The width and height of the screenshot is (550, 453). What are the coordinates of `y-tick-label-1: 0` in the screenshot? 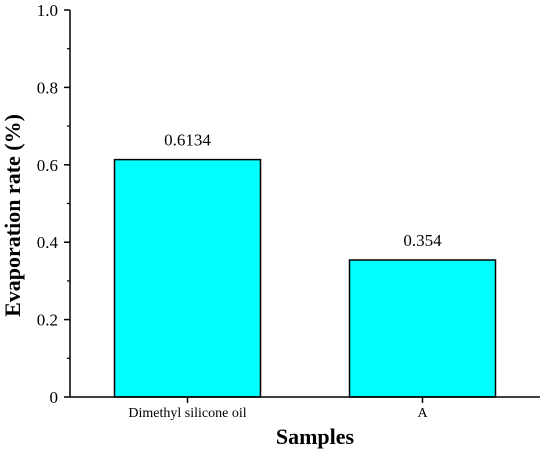 It's located at (54, 397).